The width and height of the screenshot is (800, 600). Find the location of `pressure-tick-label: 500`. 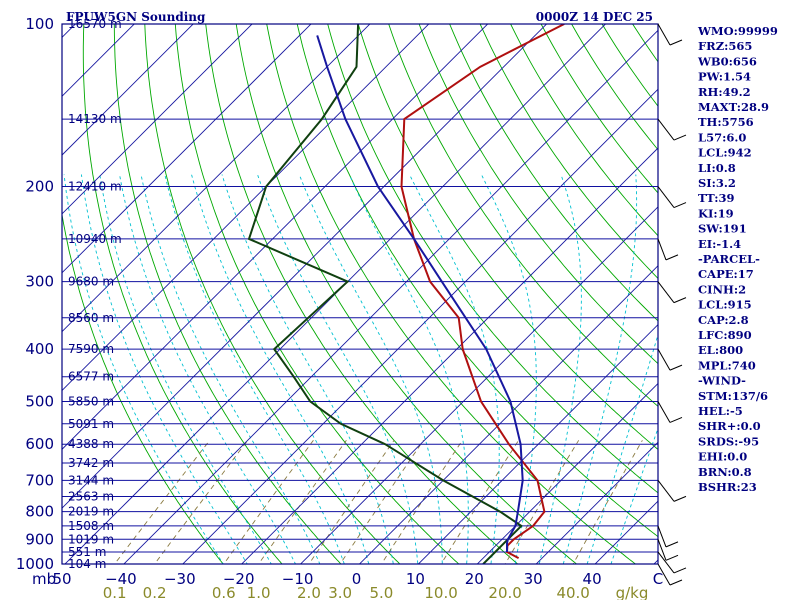

pressure-tick-label: 500 is located at coordinates (39, 401).